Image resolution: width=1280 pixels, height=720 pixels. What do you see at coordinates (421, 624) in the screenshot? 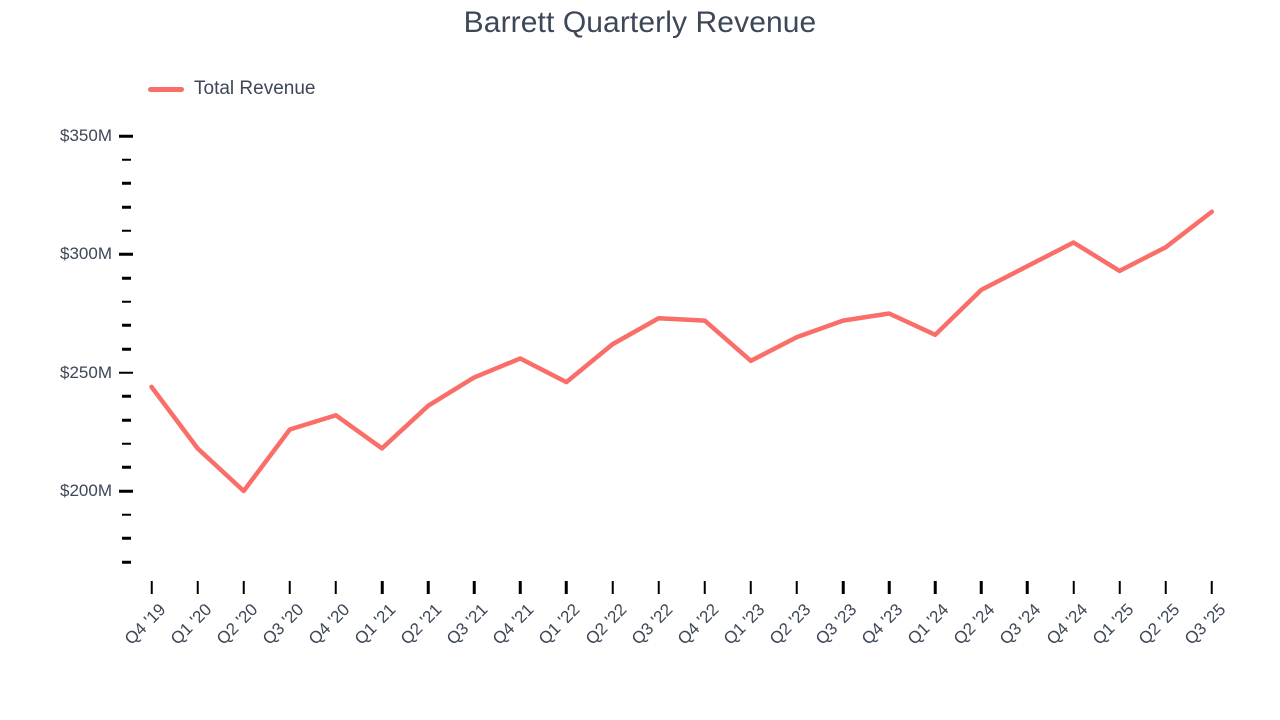
I see `x-axis-label-text: Q2 '21` at bounding box center [421, 624].